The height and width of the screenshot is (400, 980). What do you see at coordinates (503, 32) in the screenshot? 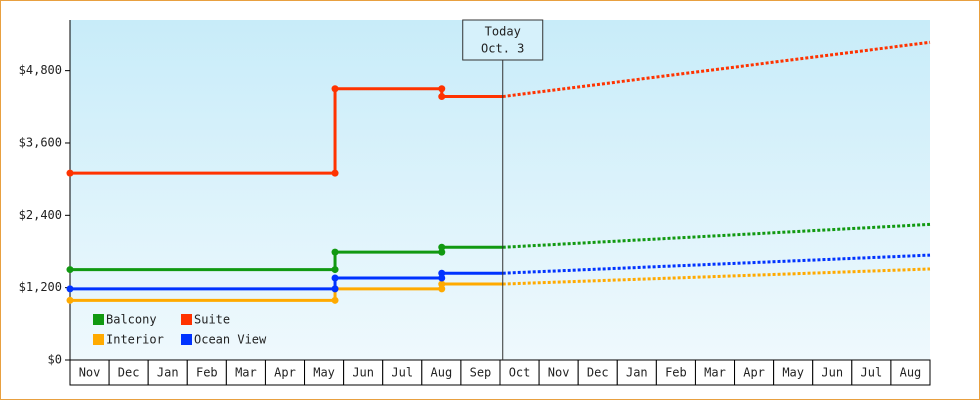
I see `today-label: Today` at bounding box center [503, 32].